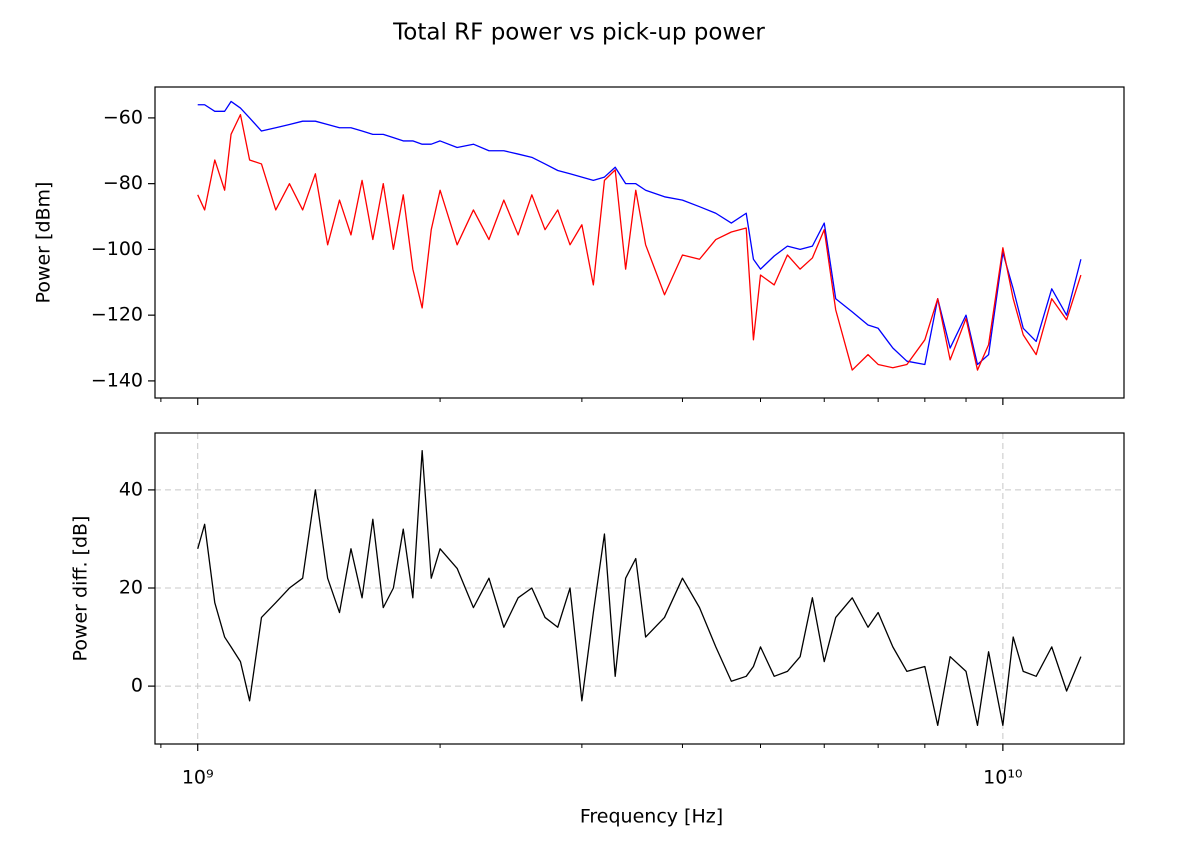 Image resolution: width=1200 pixels, height=848 pixels. Describe the element at coordinates (131, 588) in the screenshot. I see `y-tick-label: 20` at that location.